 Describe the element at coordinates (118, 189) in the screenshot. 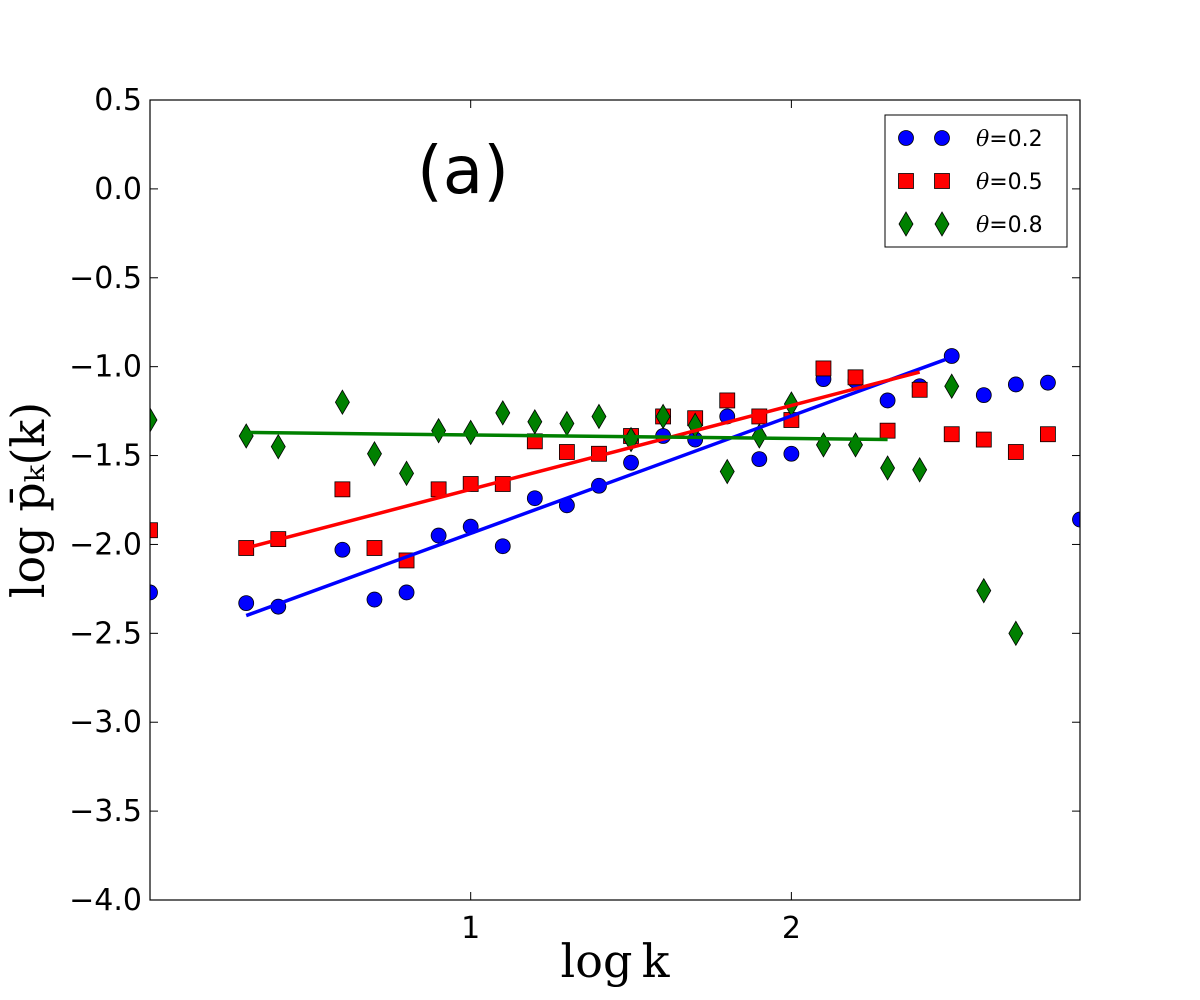

I see `y-tick-label: 0.0` at that location.